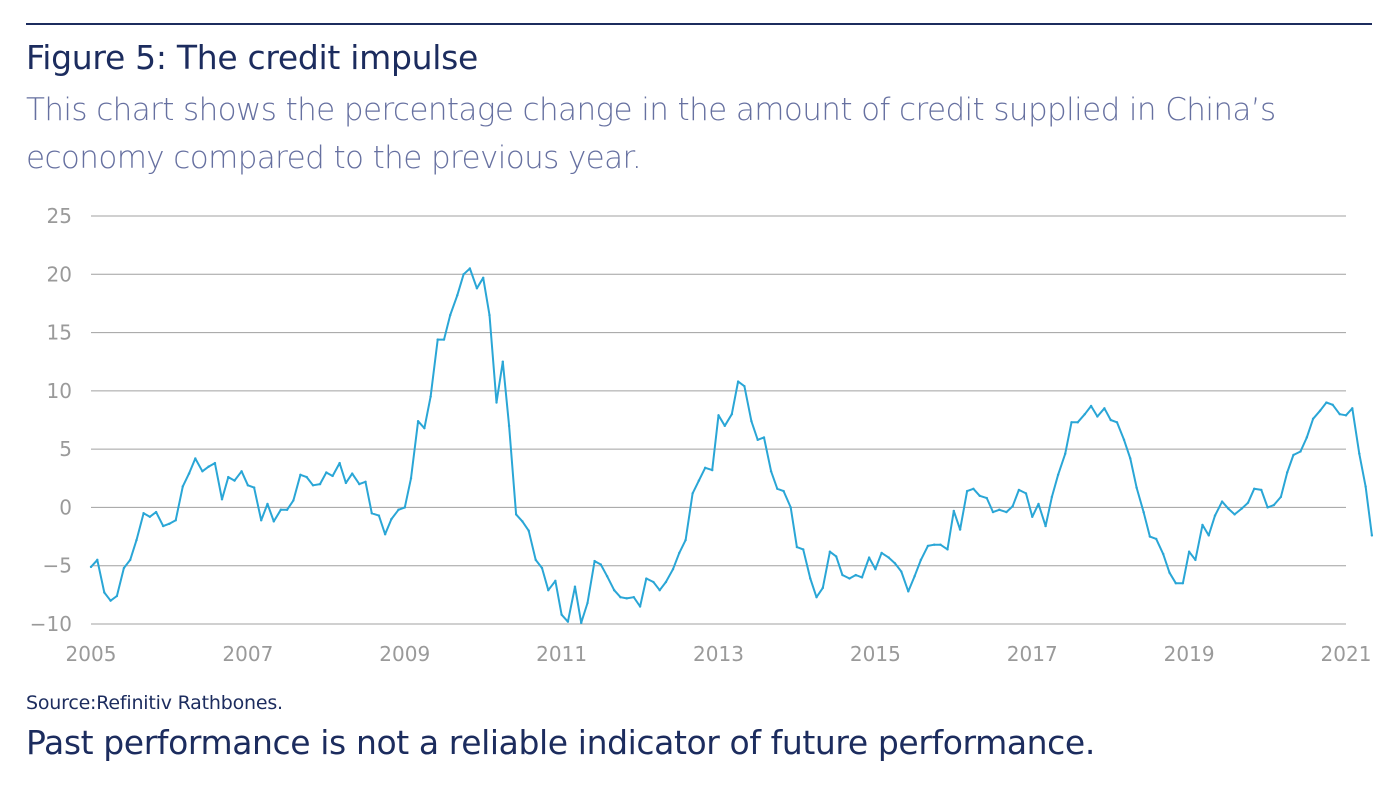 The height and width of the screenshot is (793, 1400). I want to click on y-tick-label: 25, so click(59, 216).